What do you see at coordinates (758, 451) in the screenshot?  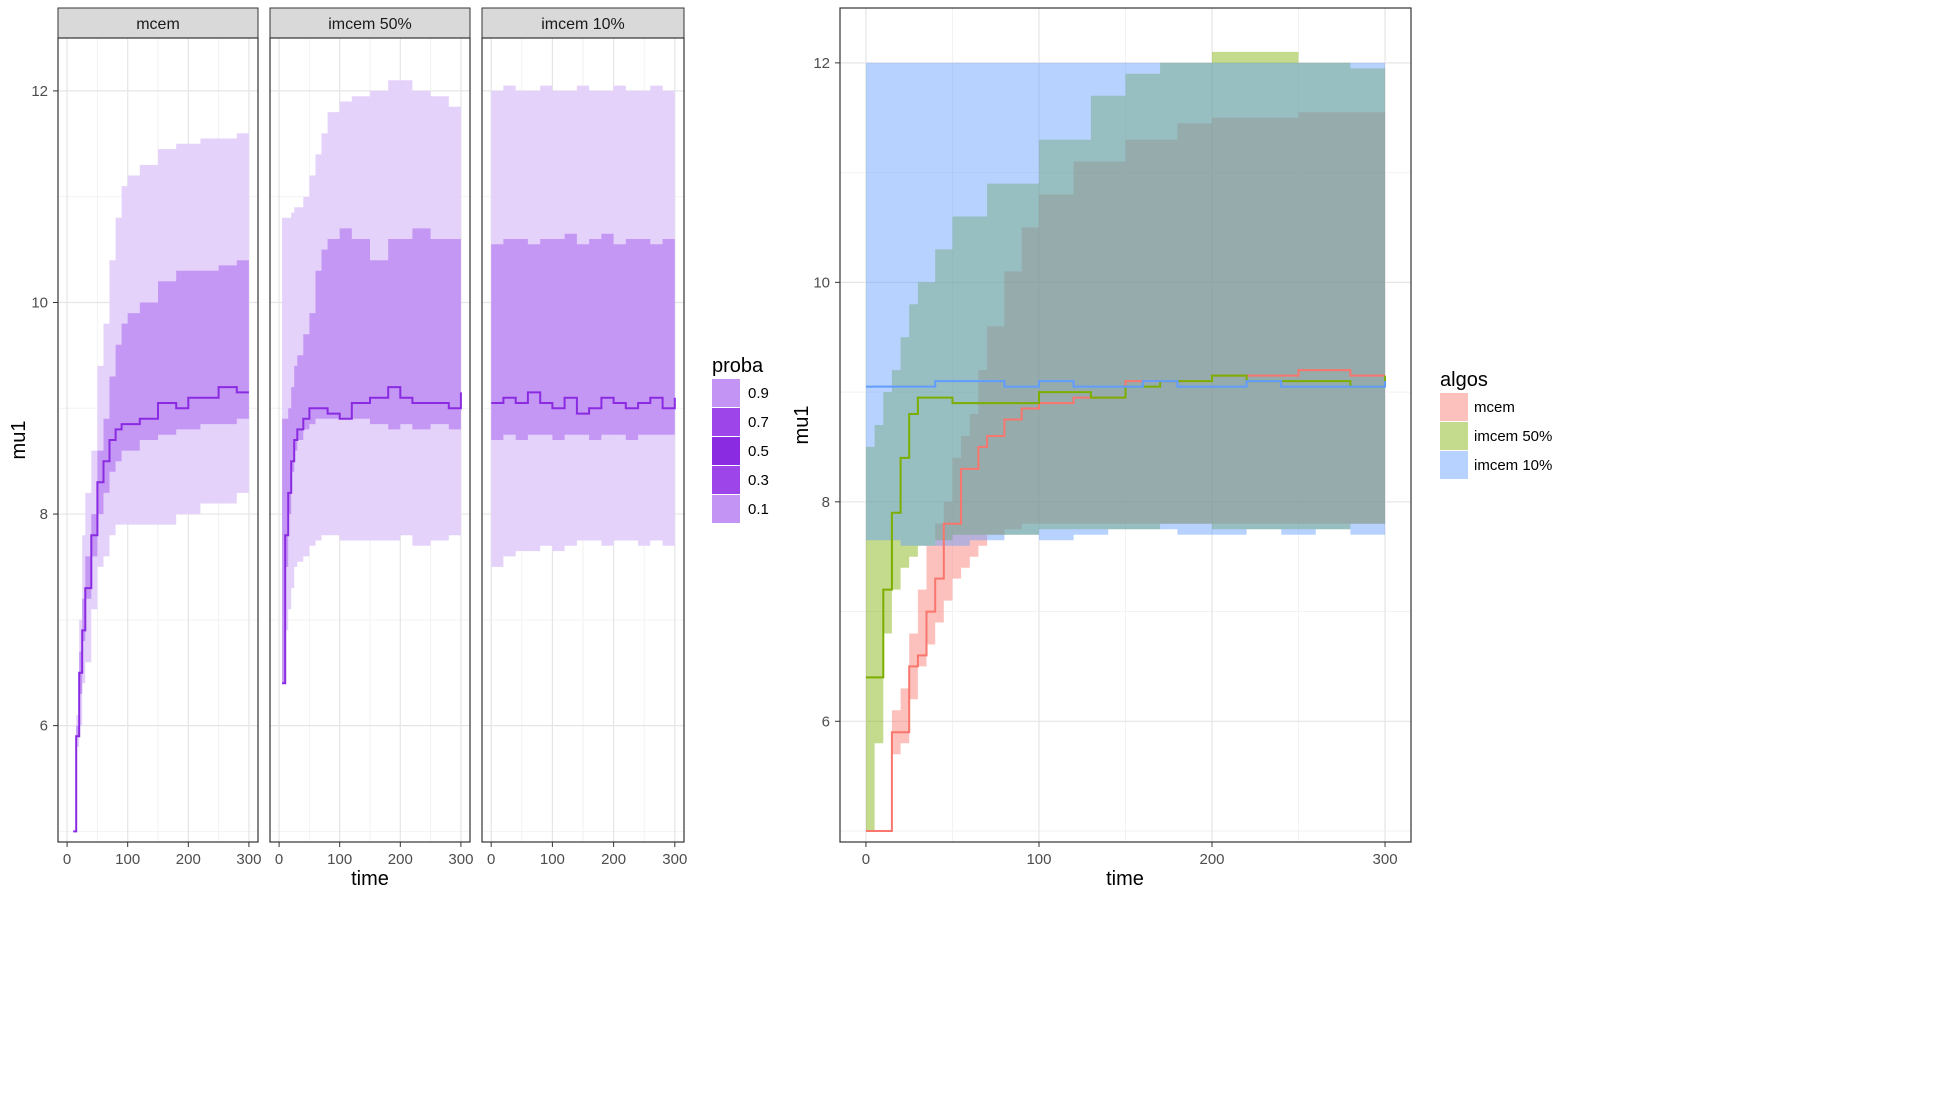 I see `legend-label: 0.5` at bounding box center [758, 451].